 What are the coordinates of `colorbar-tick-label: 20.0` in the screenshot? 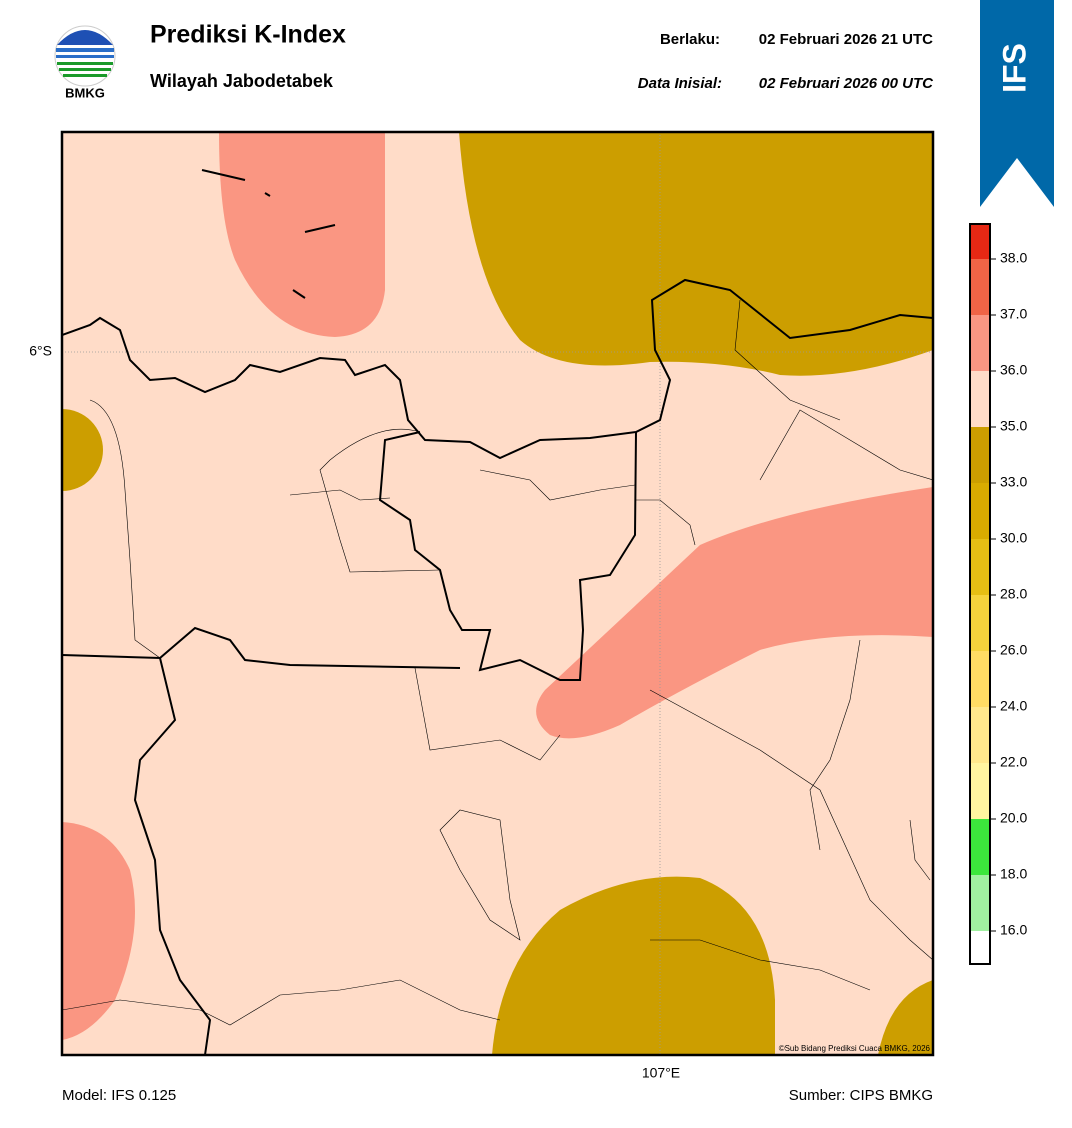 It's located at (1013, 818).